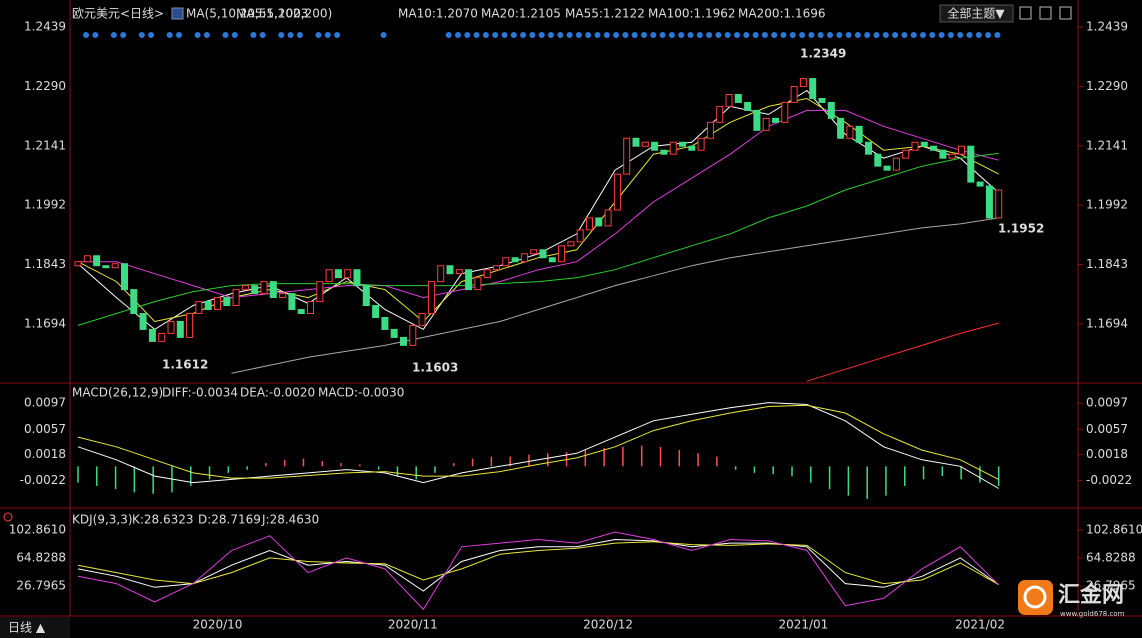  I want to click on y-tick-label: 64.8288, so click(41, 557).